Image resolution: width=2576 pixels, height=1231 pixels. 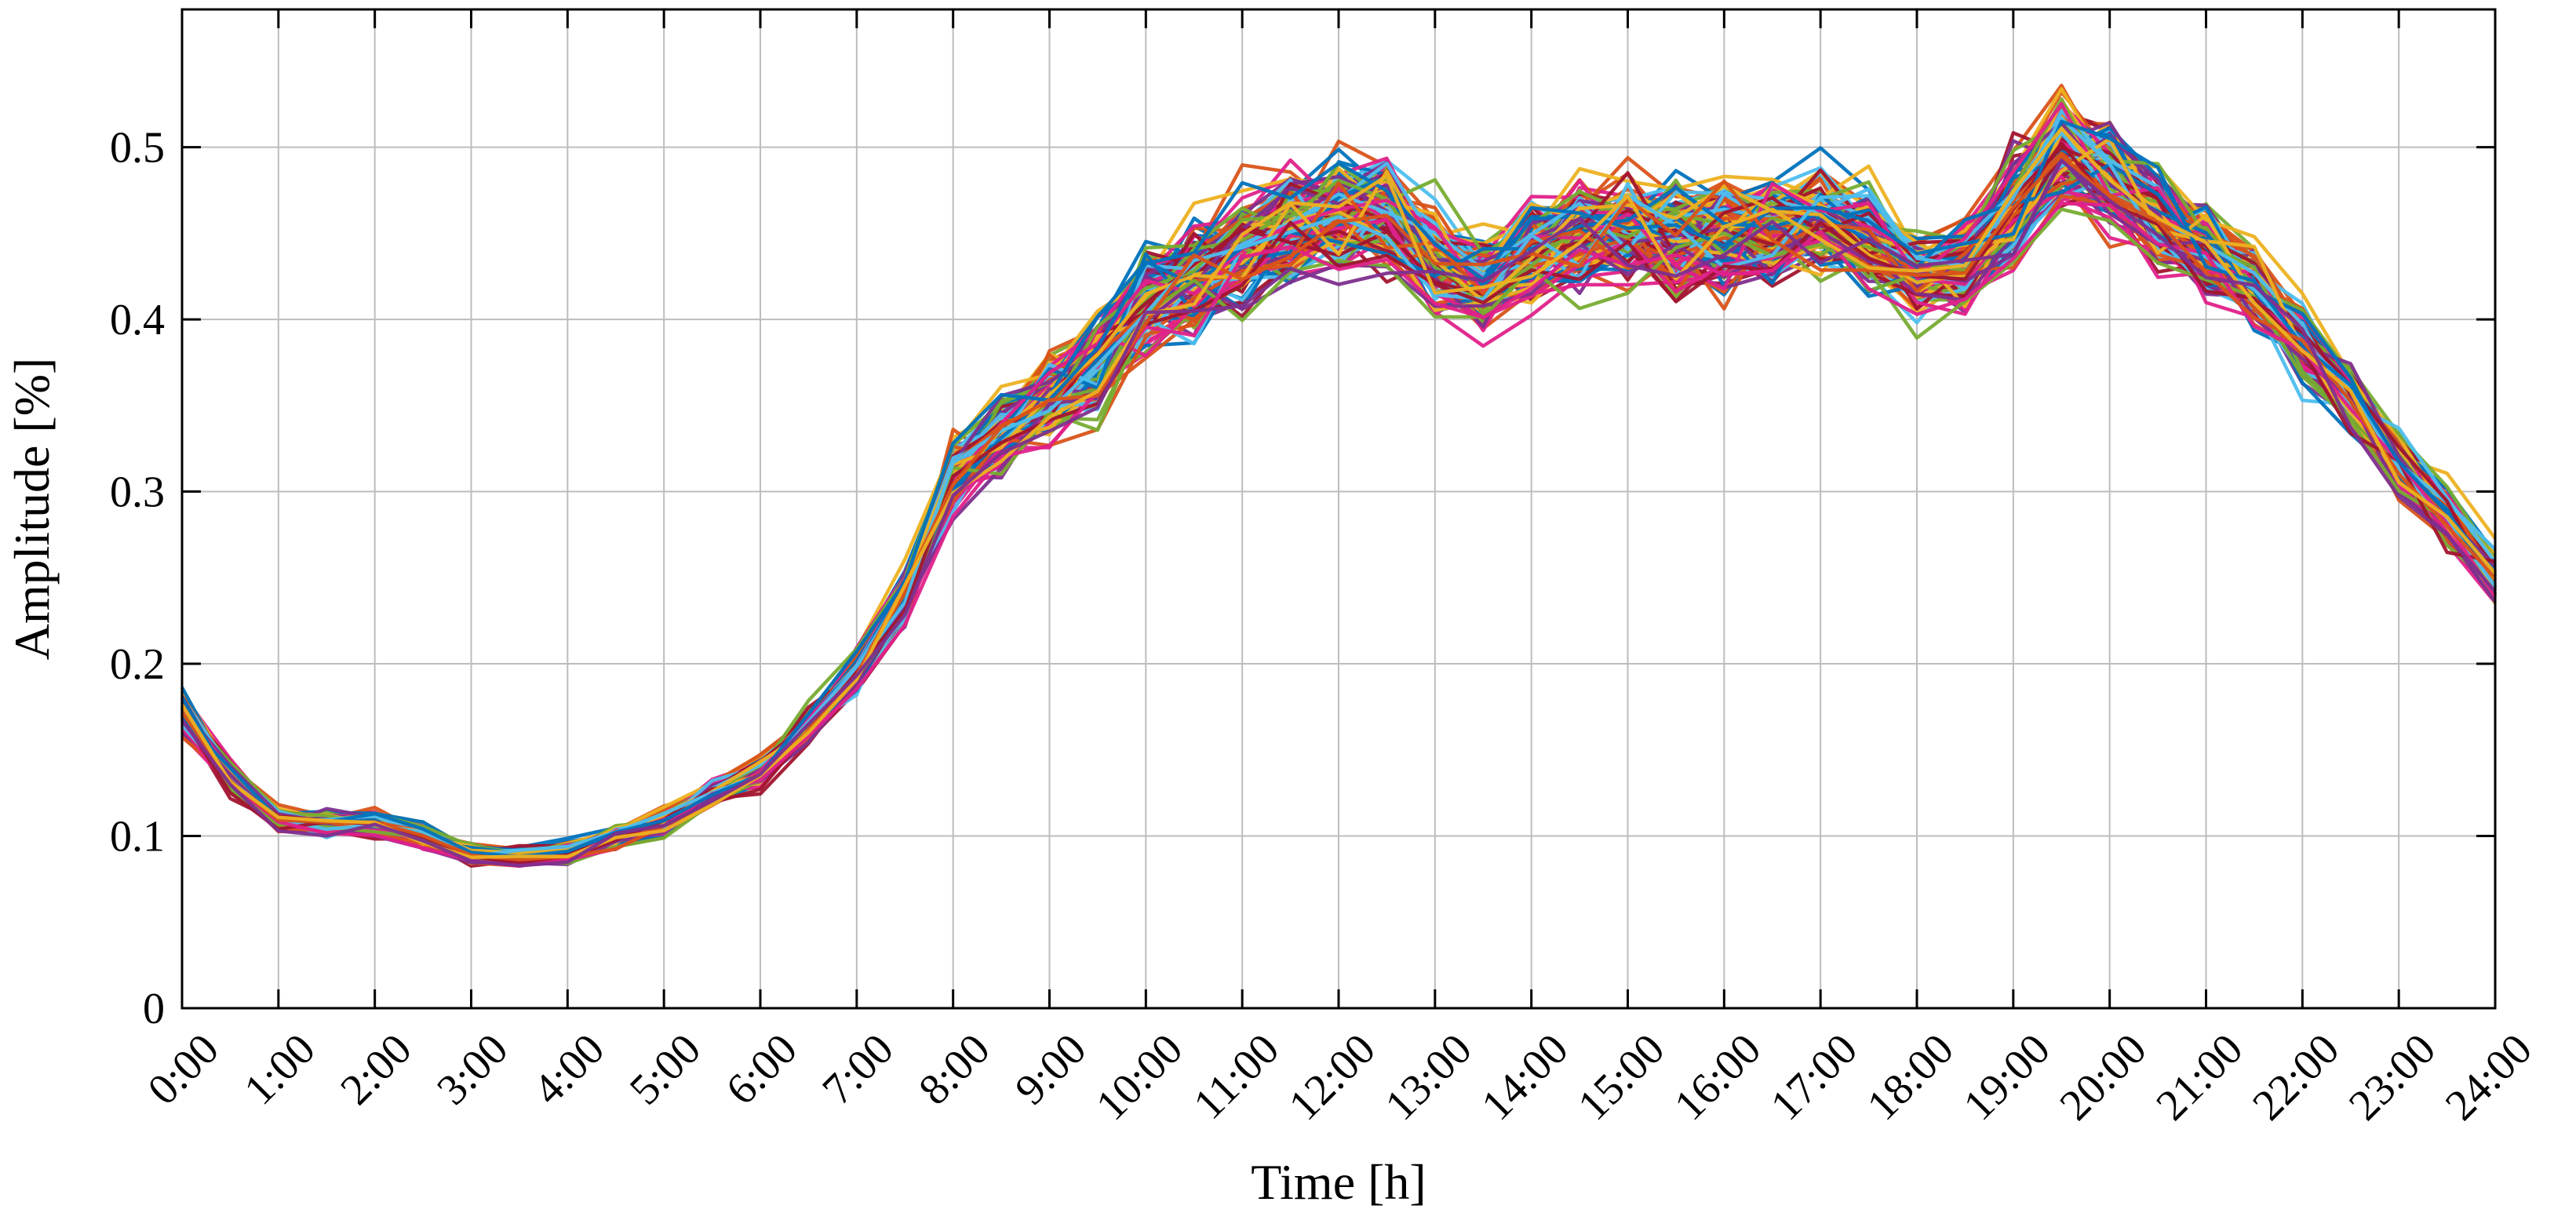 What do you see at coordinates (137, 493) in the screenshot?
I see `y-tick-label: 0.3` at bounding box center [137, 493].